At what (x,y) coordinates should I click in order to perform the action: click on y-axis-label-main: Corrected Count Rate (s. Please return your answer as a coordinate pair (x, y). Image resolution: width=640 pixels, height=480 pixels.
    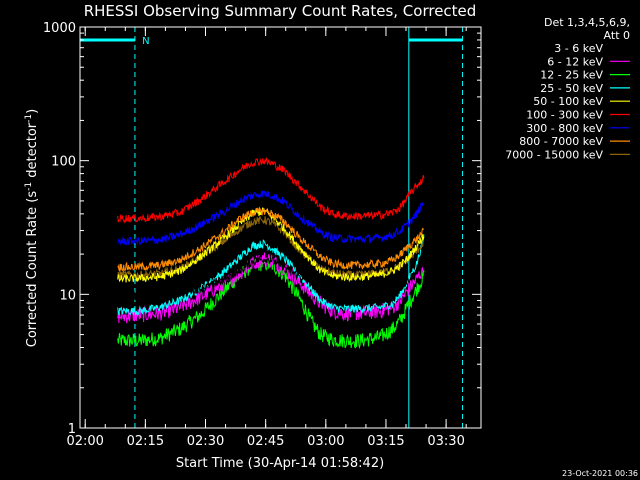
    Looking at the image, I should click on (32, 269).